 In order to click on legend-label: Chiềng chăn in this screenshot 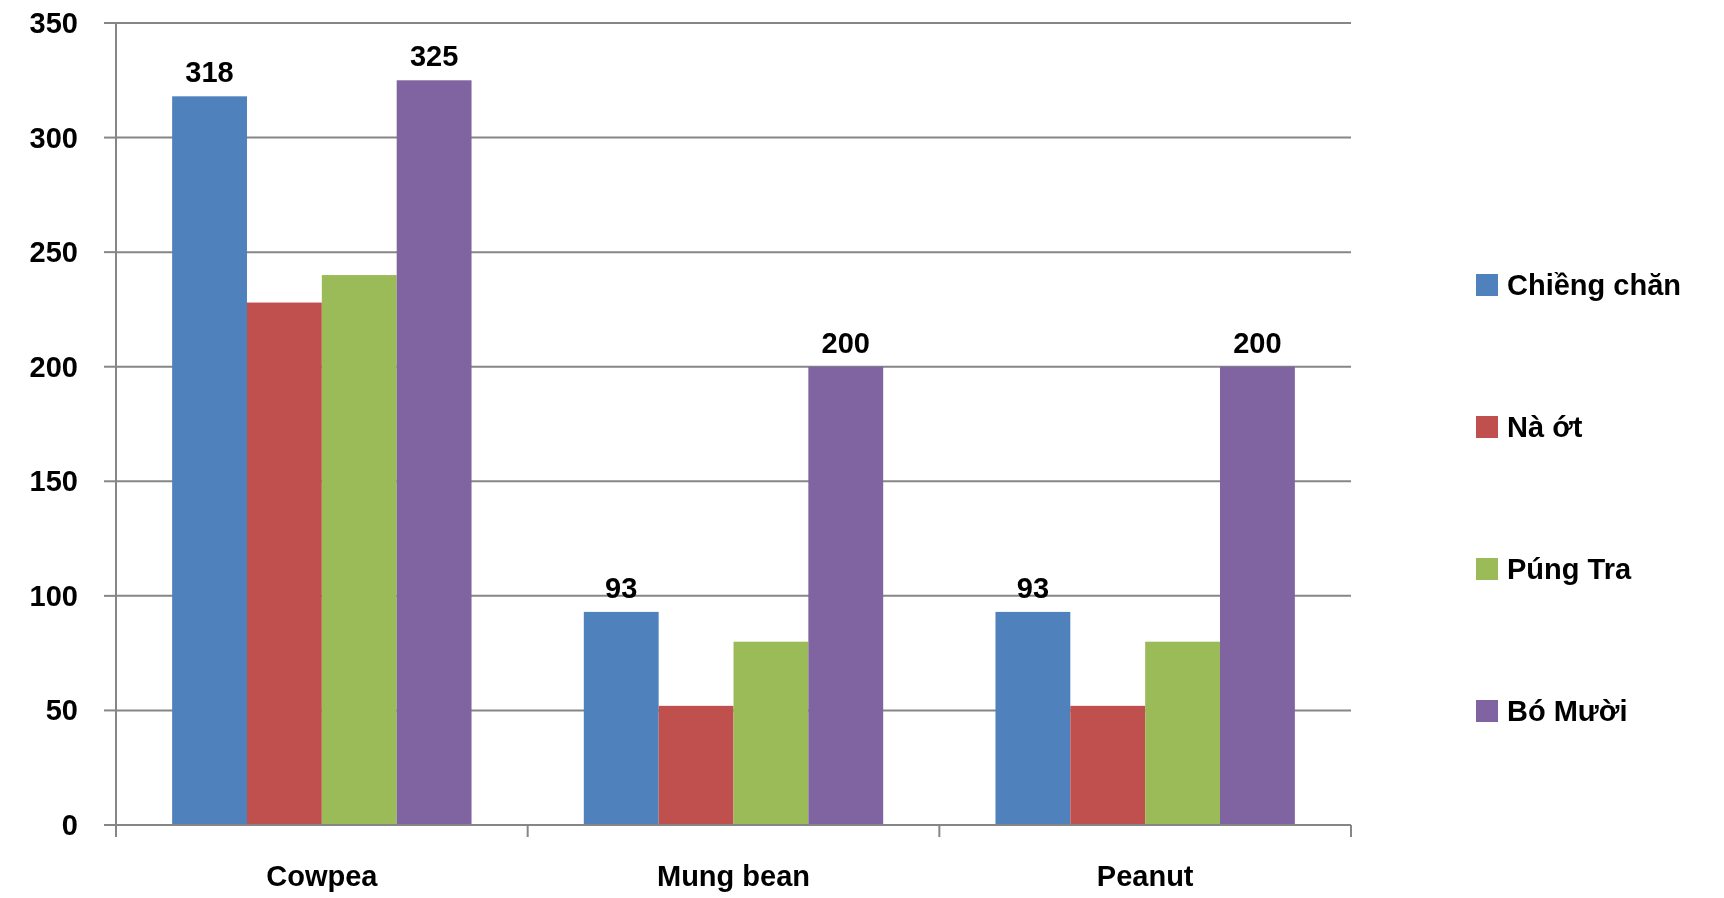, I will do `click(1594, 285)`.